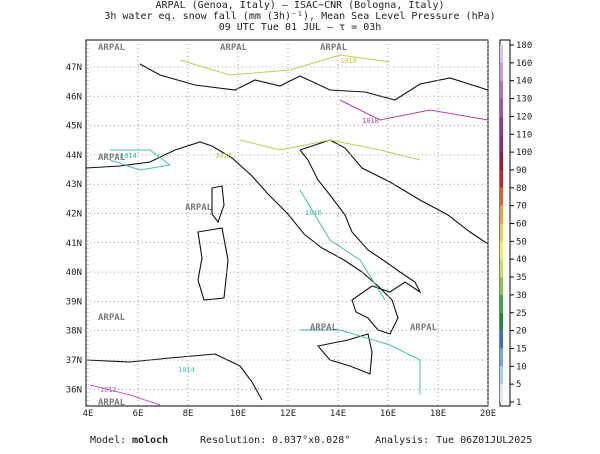  I want to click on colorbar-label: 180, so click(524, 46).